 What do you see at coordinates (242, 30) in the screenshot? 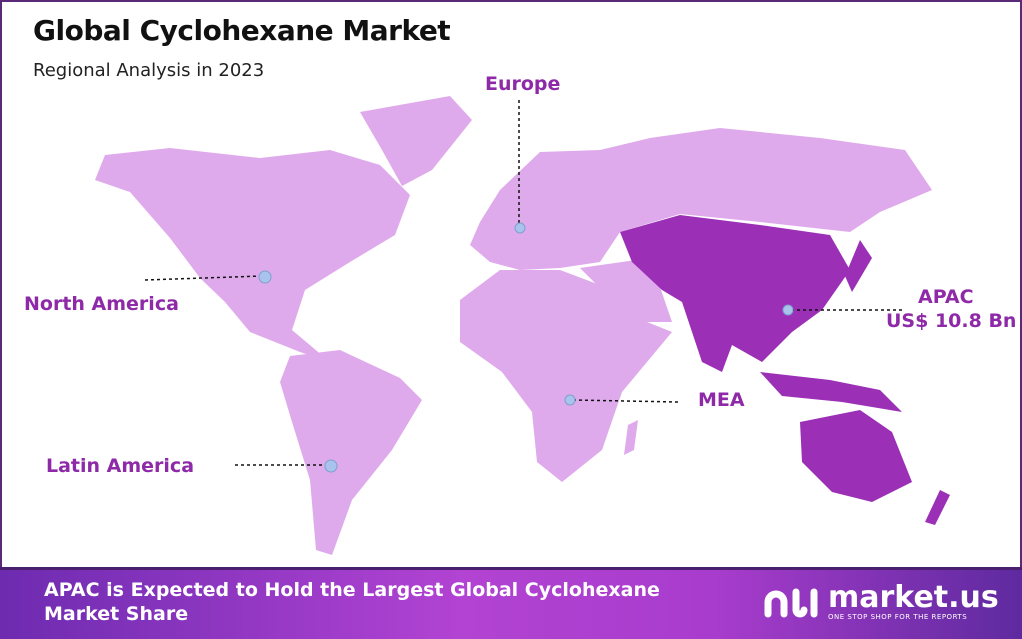
I see `page-title: Global Cyclohexane Market` at bounding box center [242, 30].